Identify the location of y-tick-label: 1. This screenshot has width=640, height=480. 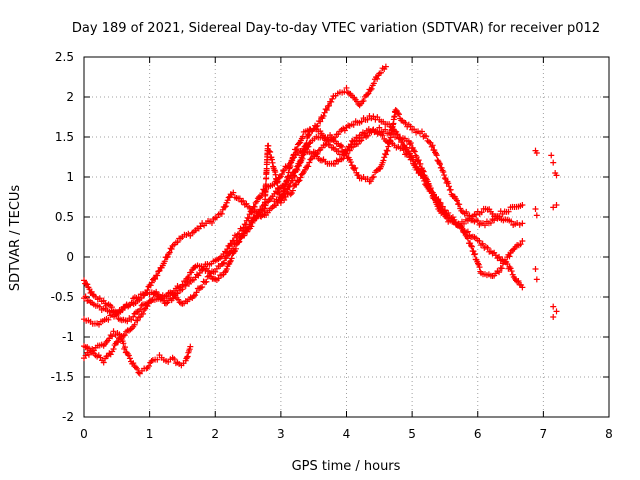
(70, 177).